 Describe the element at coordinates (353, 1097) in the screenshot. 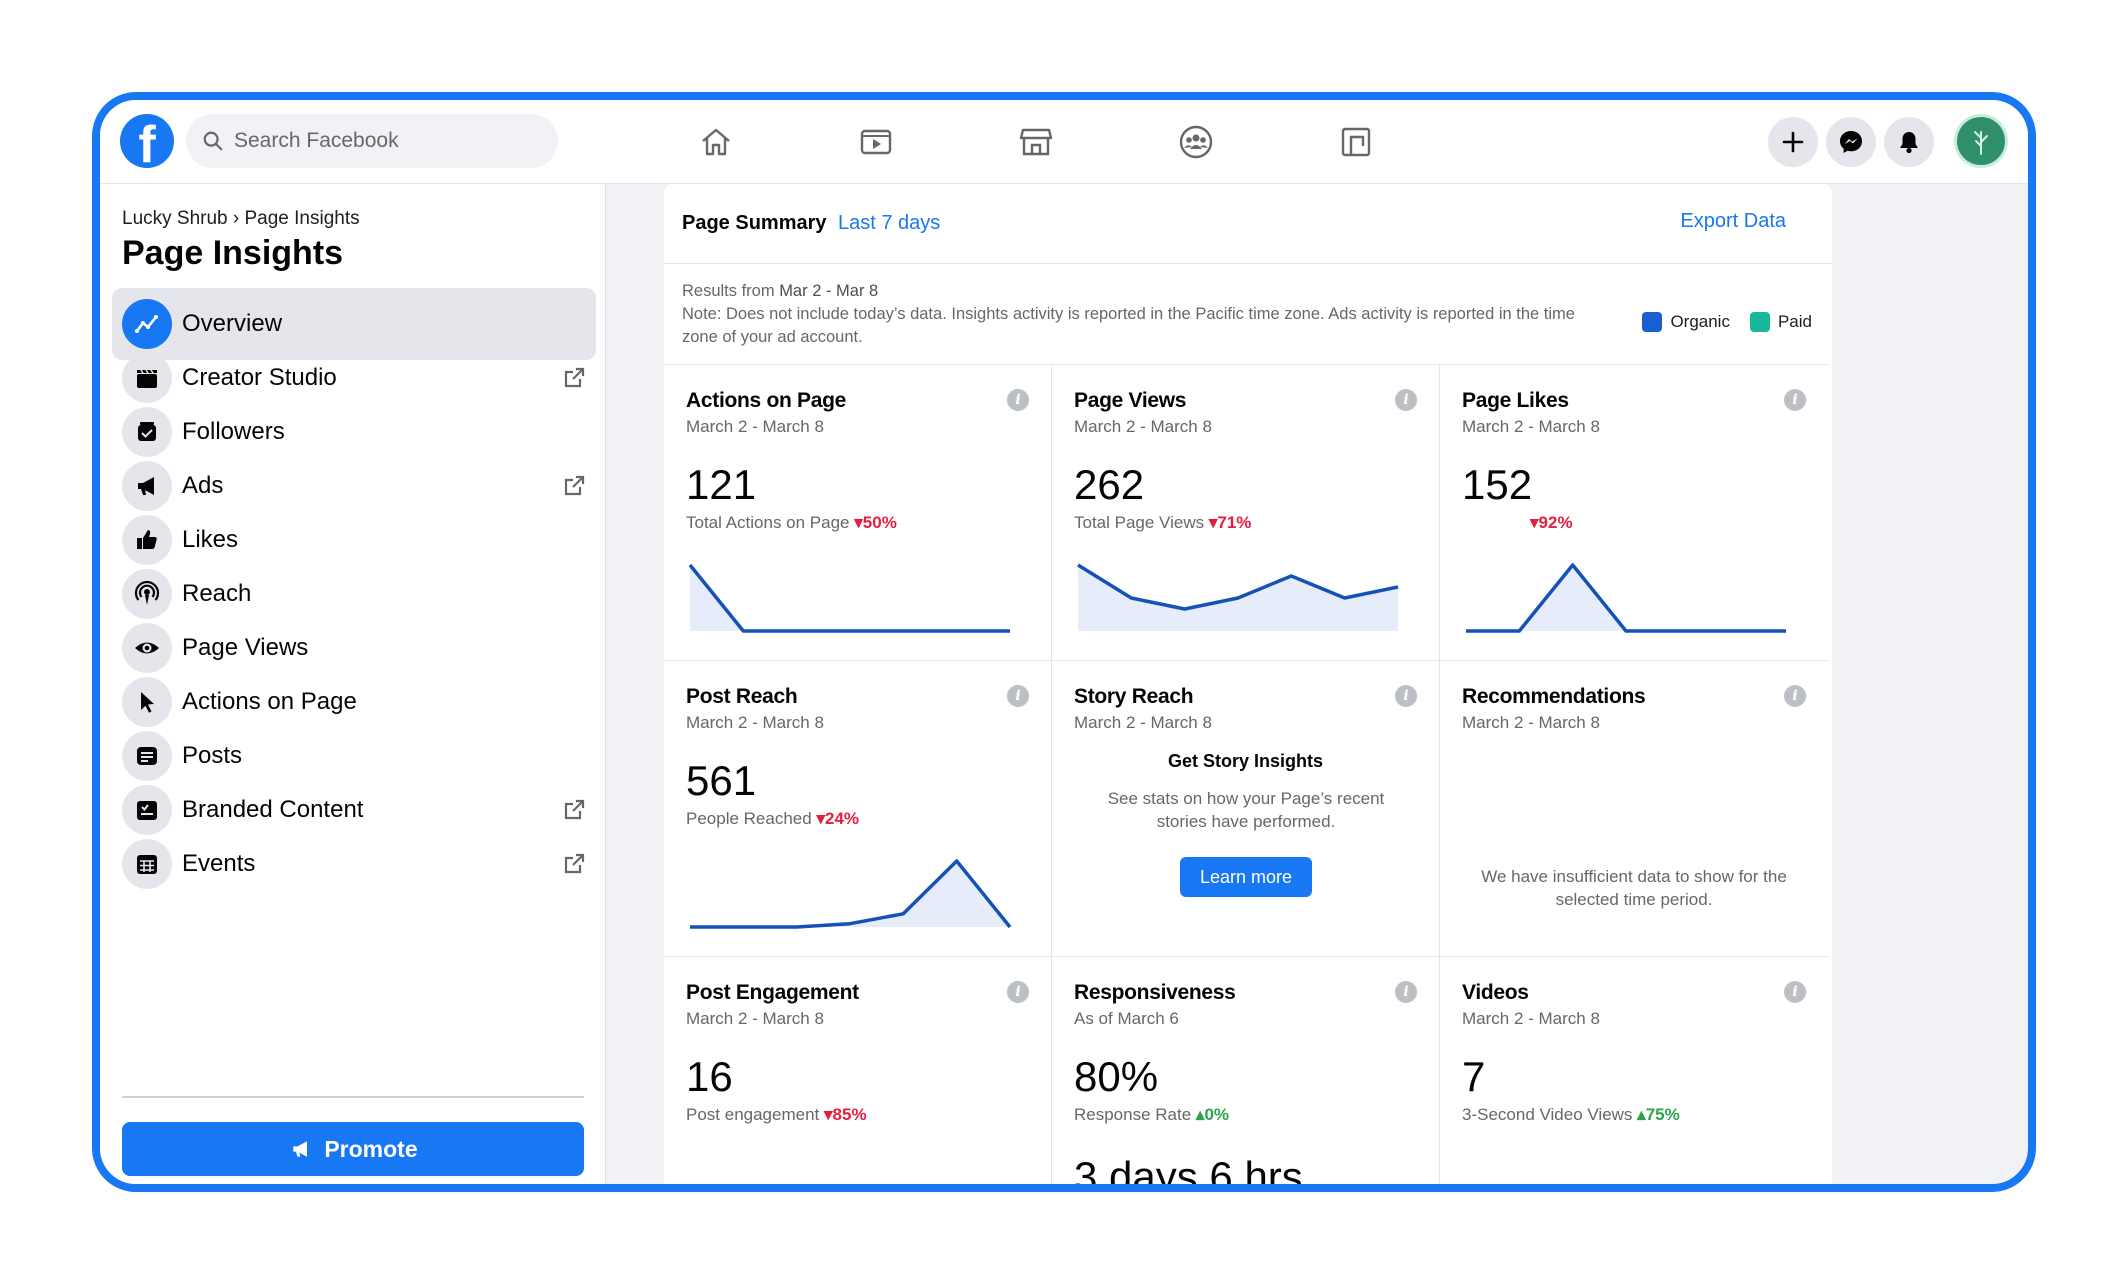

I see `sidebar-divider` at that location.